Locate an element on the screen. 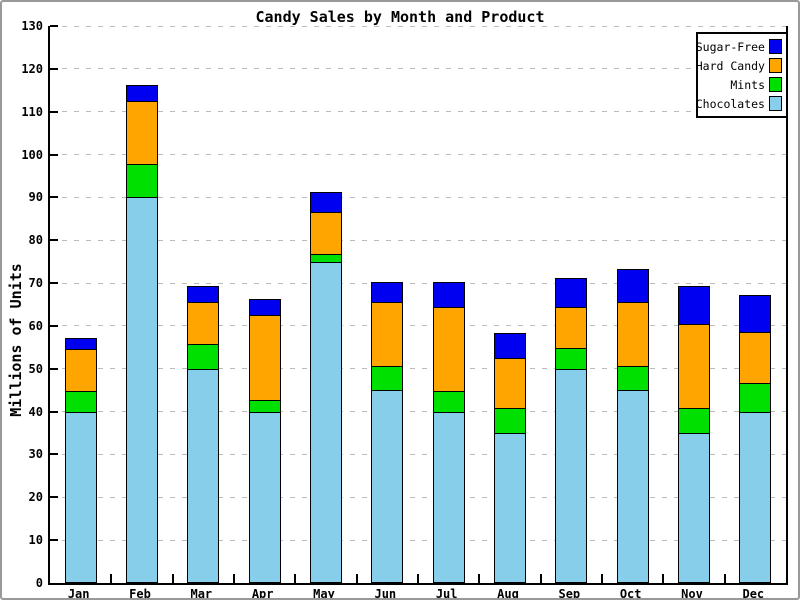 The height and width of the screenshot is (600, 800). bar-mar is located at coordinates (203, 434).